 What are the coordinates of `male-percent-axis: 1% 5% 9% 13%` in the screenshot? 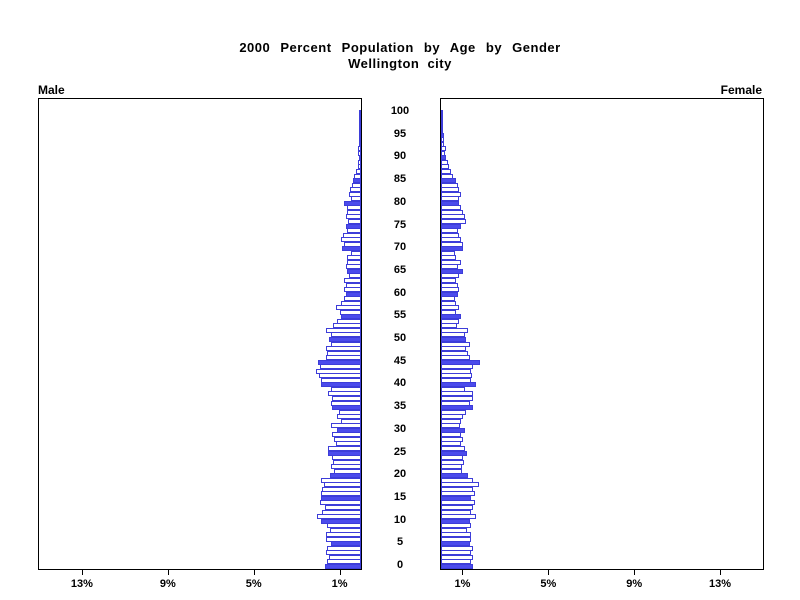 It's located at (200, 583).